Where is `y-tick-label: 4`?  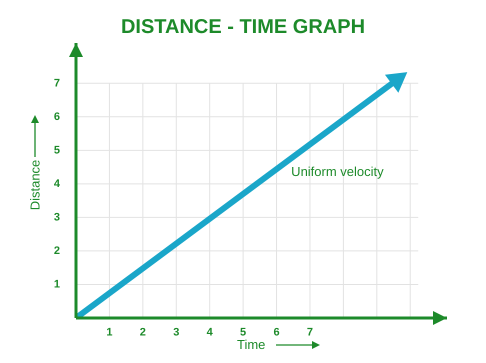 y-tick-label: 4 is located at coordinates (57, 184).